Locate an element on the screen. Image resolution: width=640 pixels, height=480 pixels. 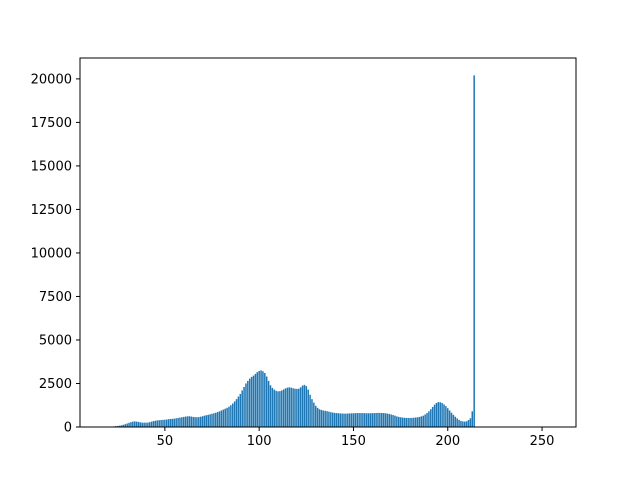
x-tick-label: 200 is located at coordinates (447, 441).